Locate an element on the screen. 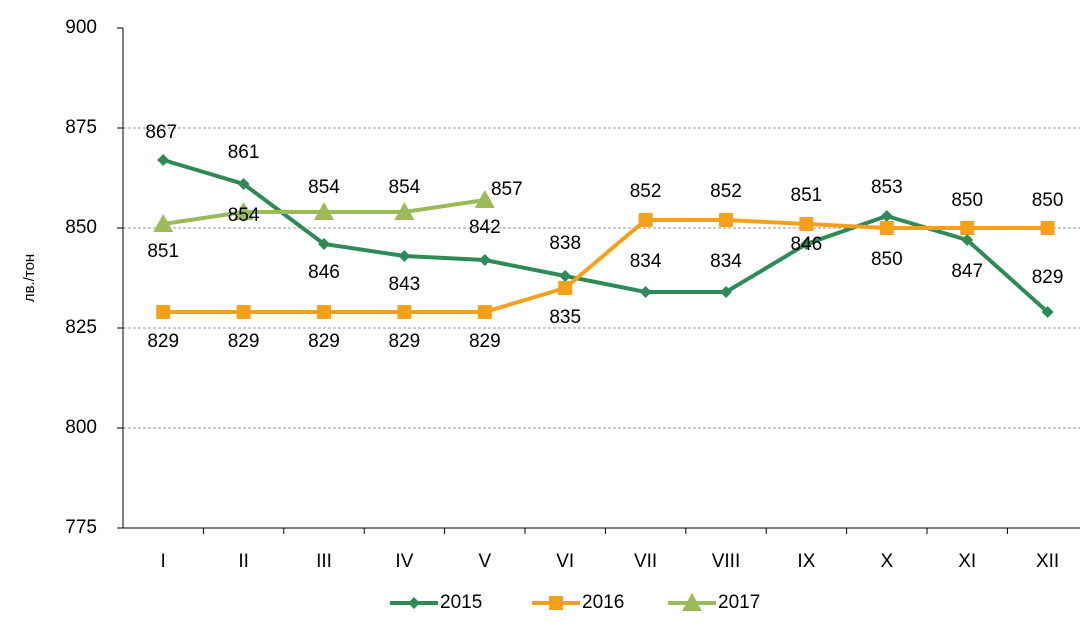 This screenshot has height=636, width=1080. x-tick-label: I is located at coordinates (163, 561).